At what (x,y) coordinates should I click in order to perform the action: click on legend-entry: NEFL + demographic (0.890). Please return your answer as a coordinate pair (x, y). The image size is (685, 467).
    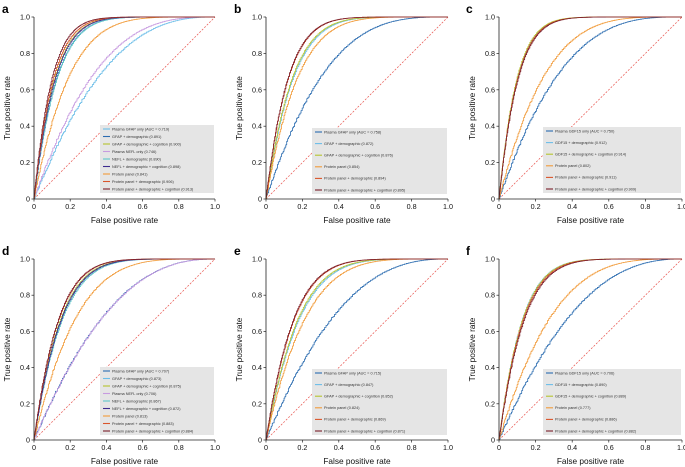
    Looking at the image, I should click on (137, 159).